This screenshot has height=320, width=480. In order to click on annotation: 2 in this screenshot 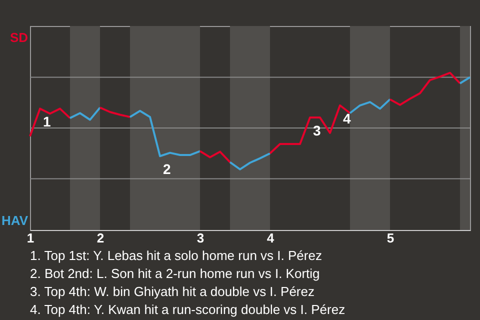, I will do `click(167, 169)`.